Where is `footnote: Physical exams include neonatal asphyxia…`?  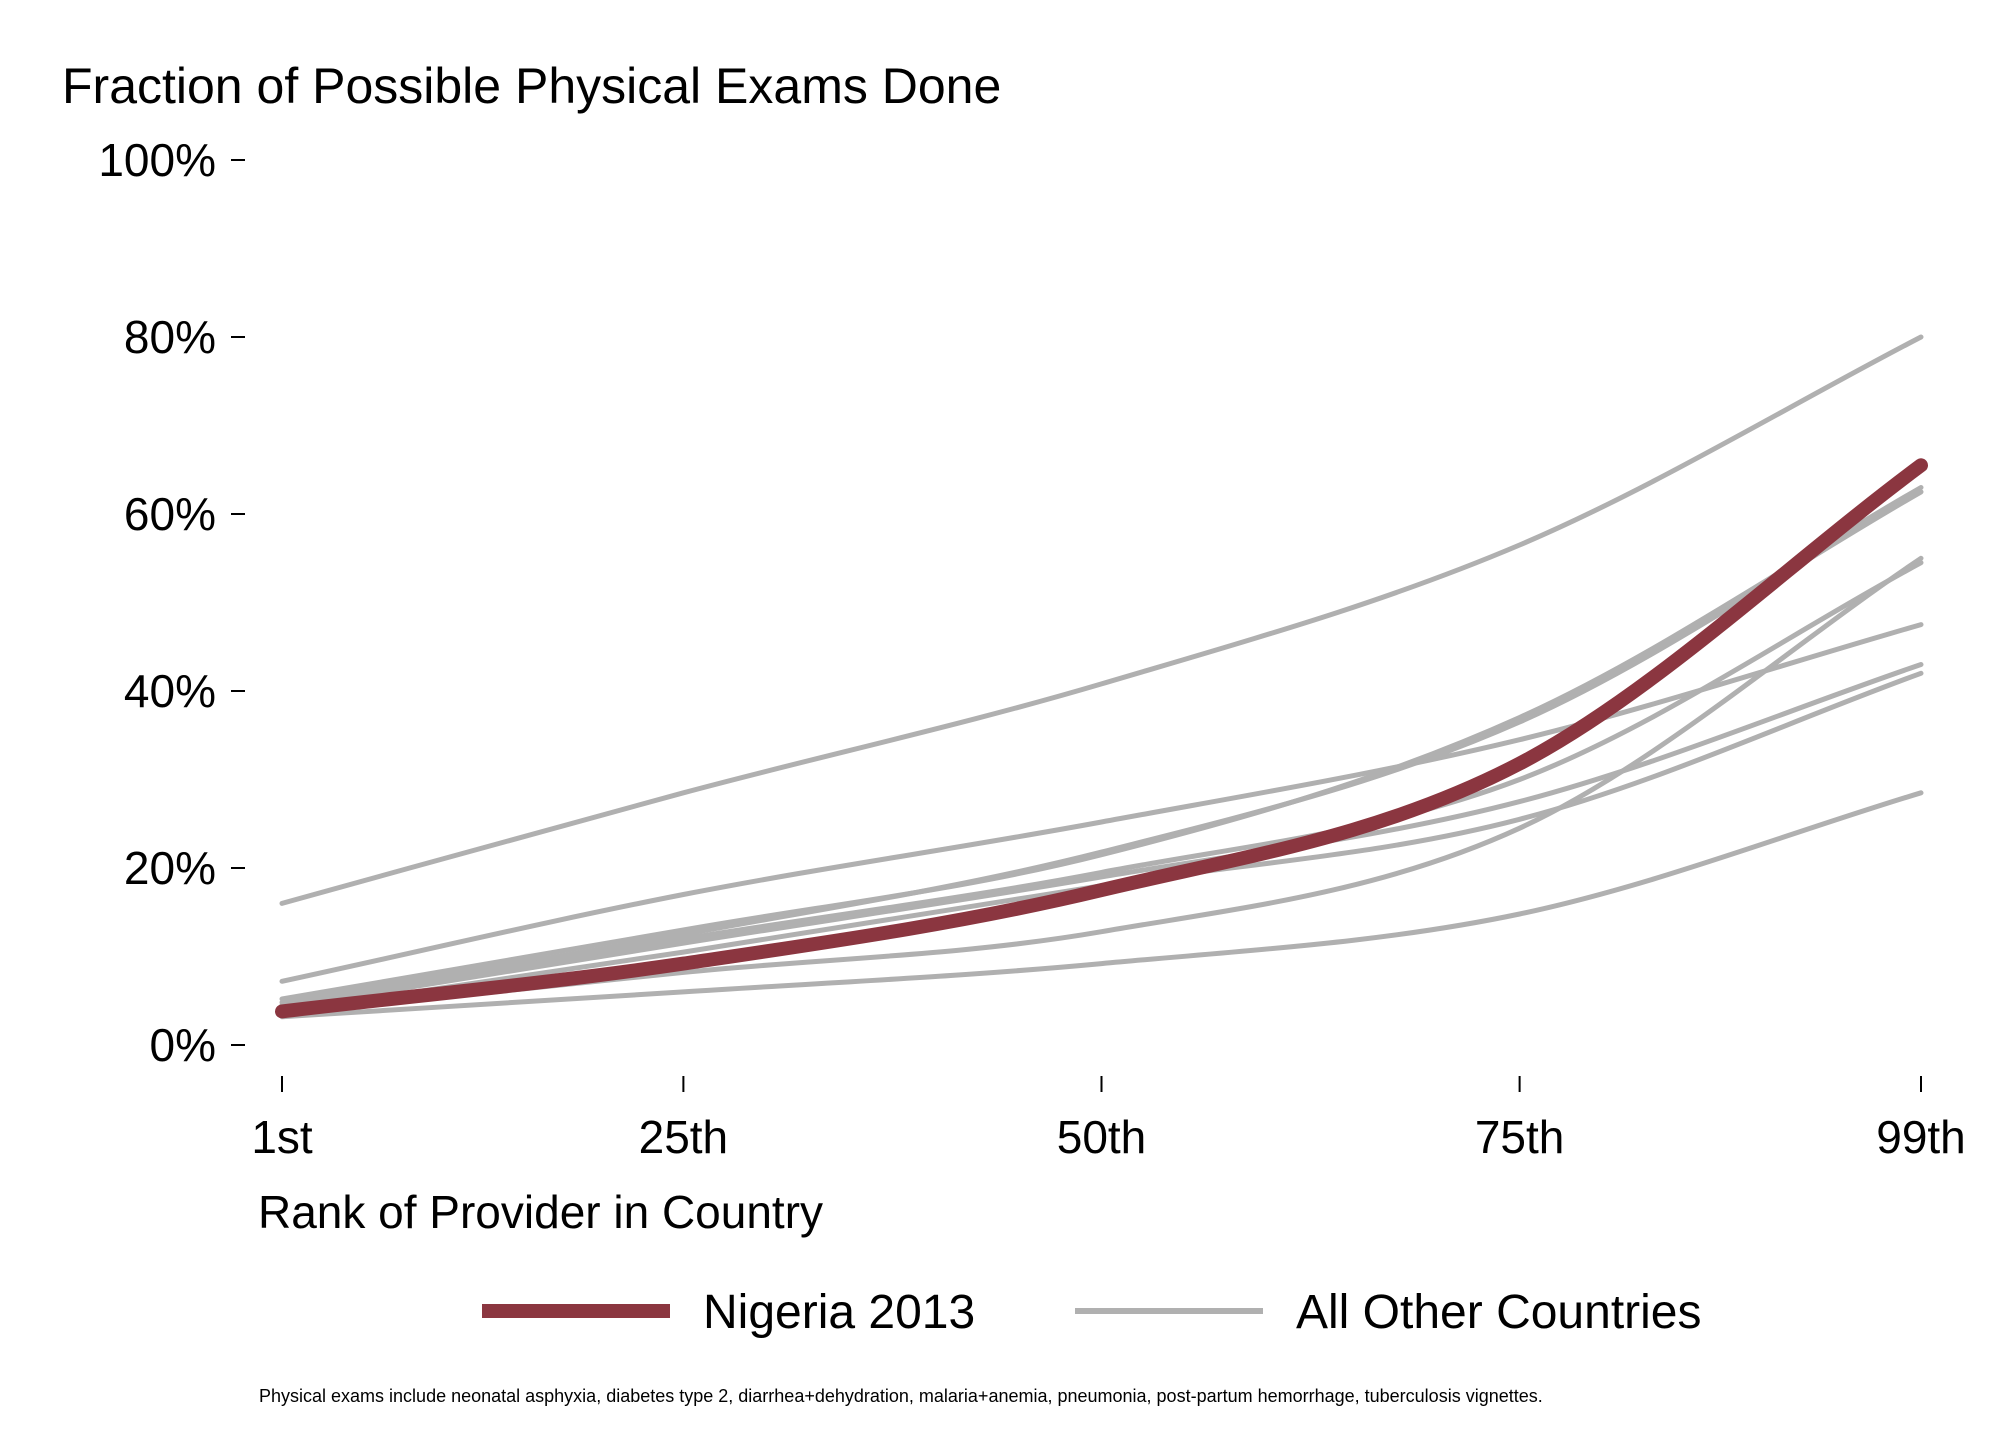
footnote: Physical exams include neonatal asphyxia… is located at coordinates (901, 1396).